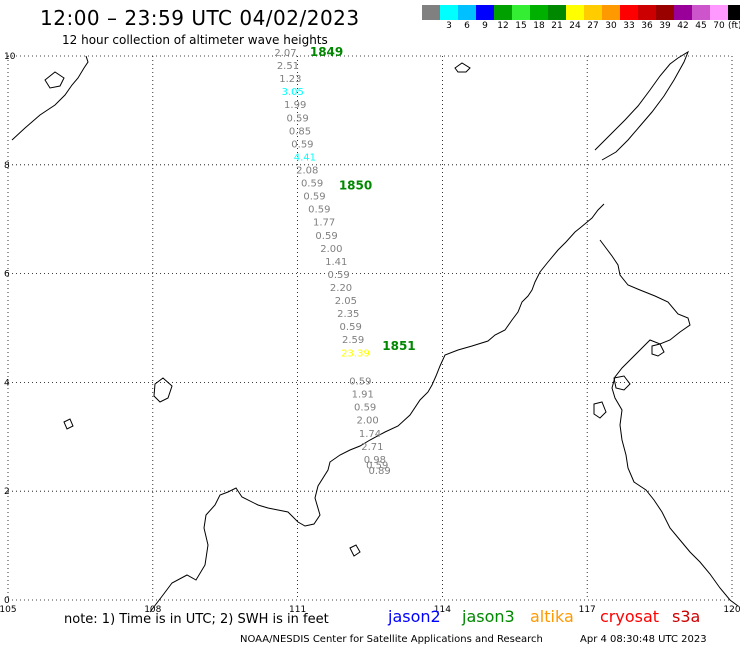 Image resolution: width=740 pixels, height=650 pixels. Describe the element at coordinates (307, 171) in the screenshot. I see `swh-value: 2.08` at that location.